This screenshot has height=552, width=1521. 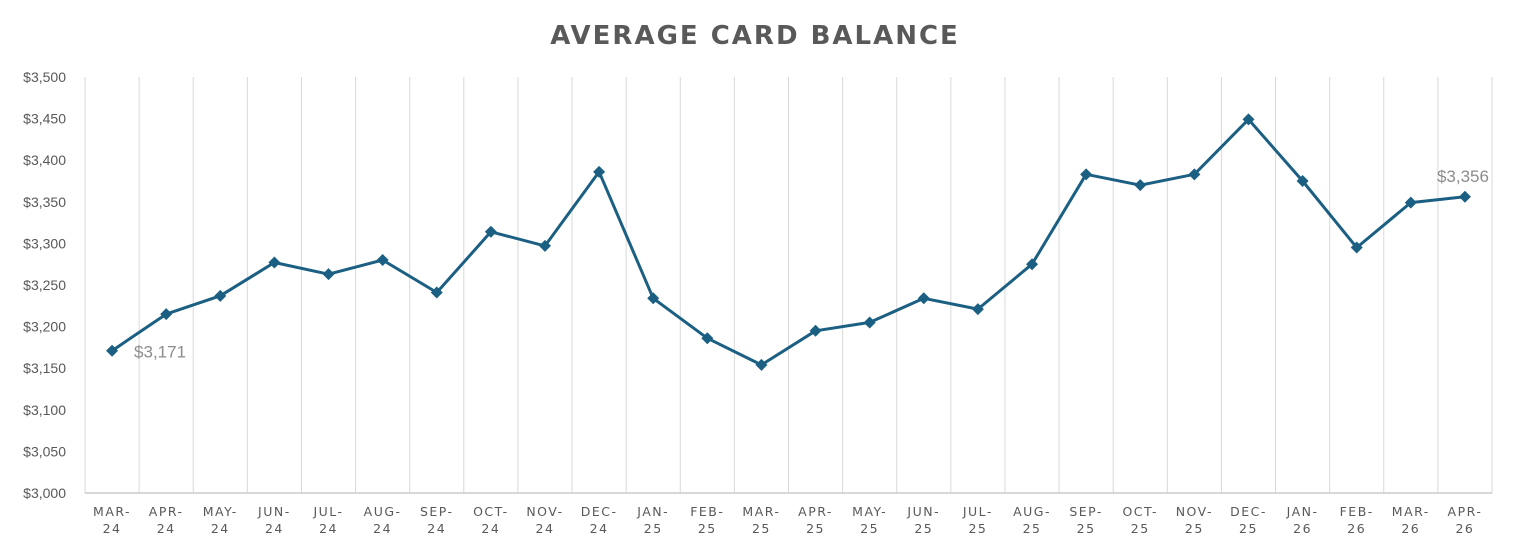 What do you see at coordinates (599, 520) in the screenshot?
I see `x-tick-label: DEC-24` at bounding box center [599, 520].